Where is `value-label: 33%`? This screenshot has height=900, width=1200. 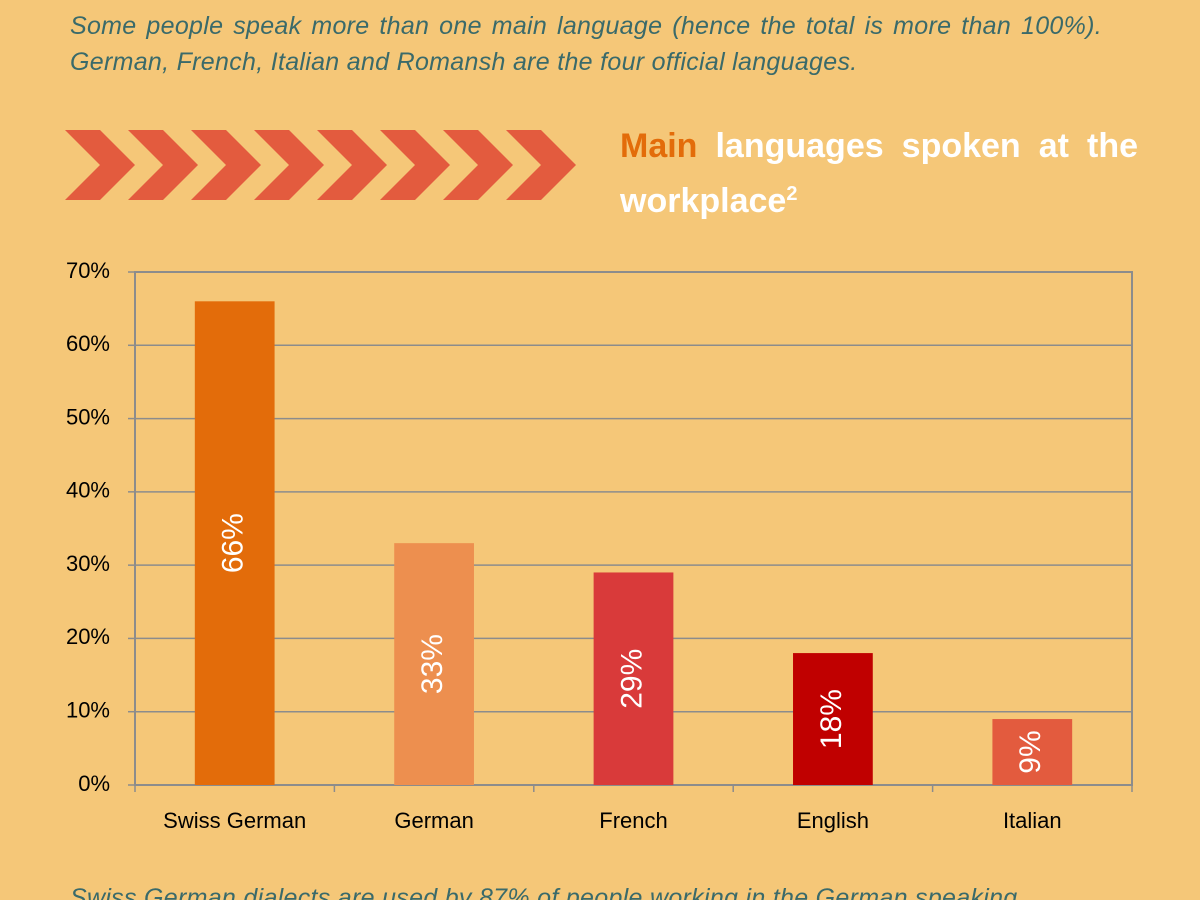 value-label: 33% is located at coordinates (432, 664).